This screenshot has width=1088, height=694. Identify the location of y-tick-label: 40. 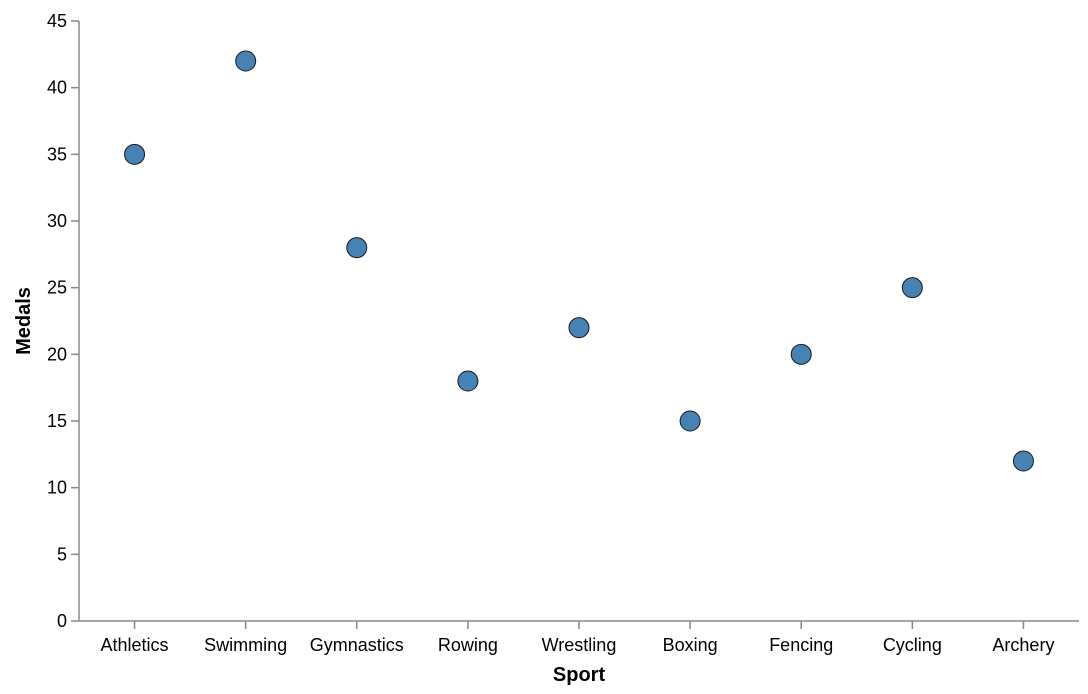
(57, 88).